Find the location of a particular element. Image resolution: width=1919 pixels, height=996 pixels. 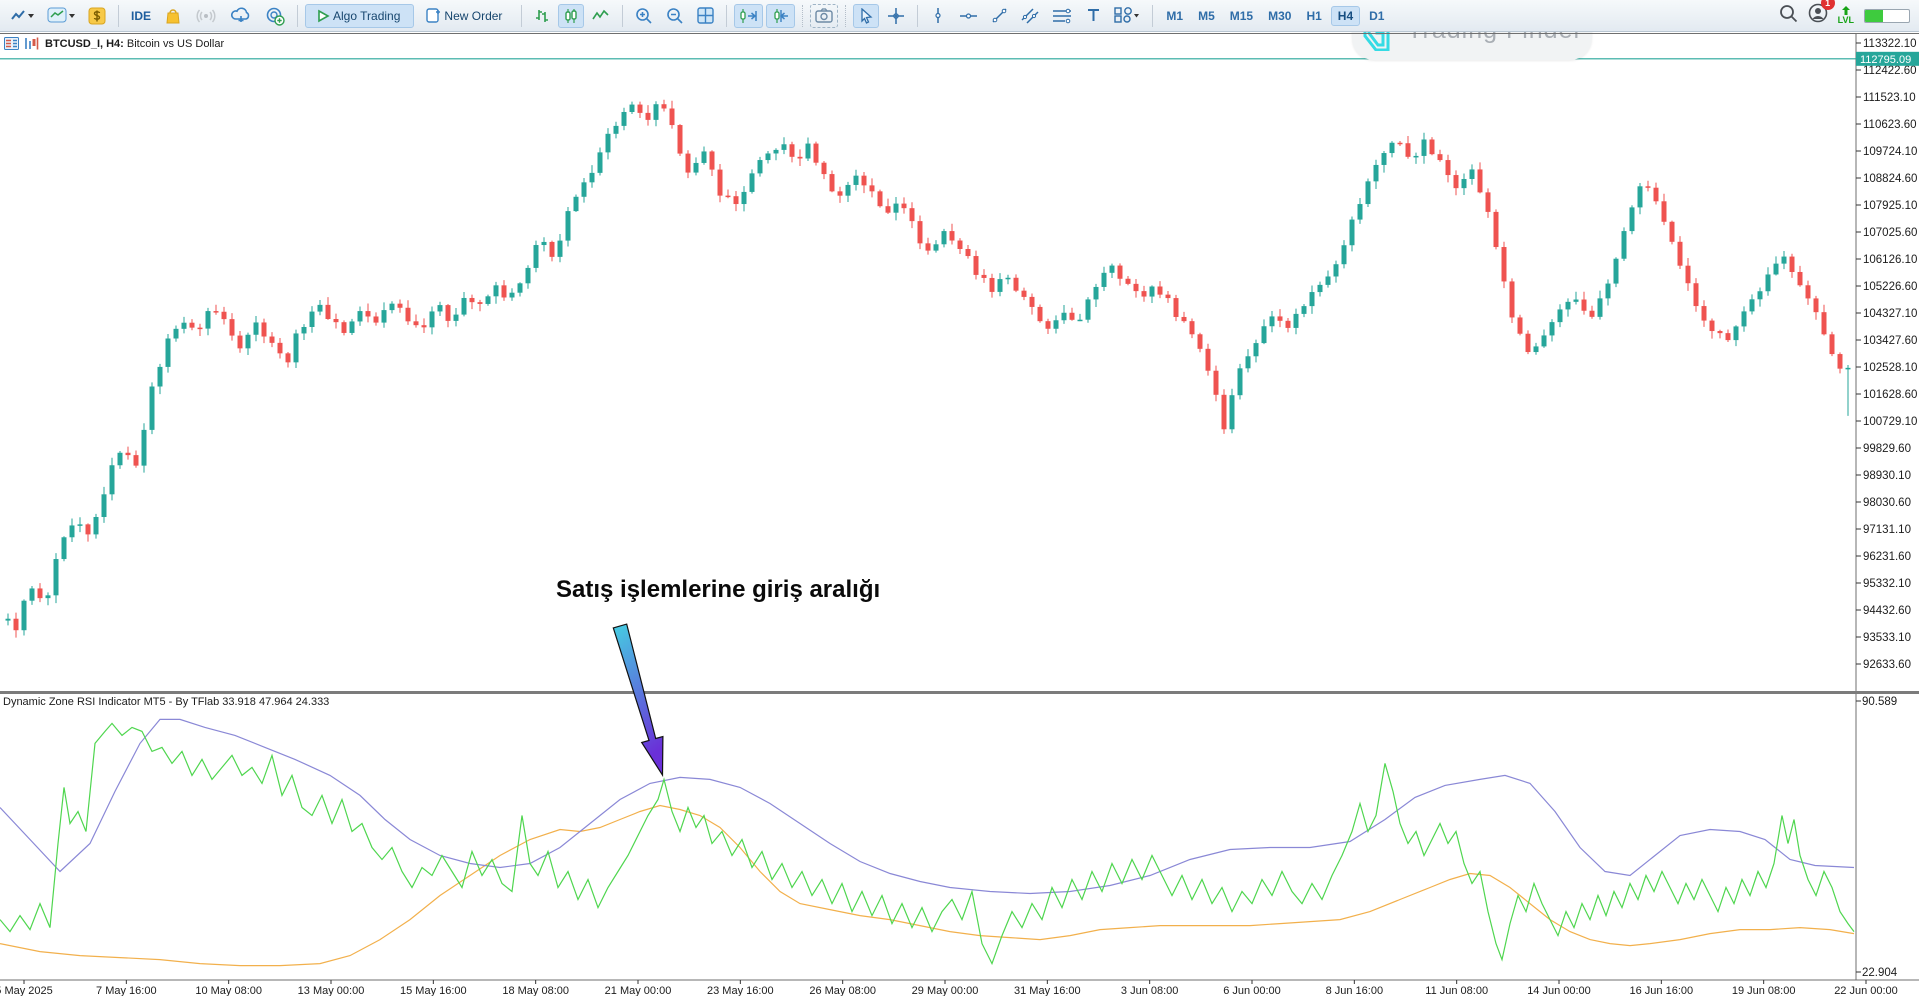

svg-text: 22.904 is located at coordinates (1880, 973).